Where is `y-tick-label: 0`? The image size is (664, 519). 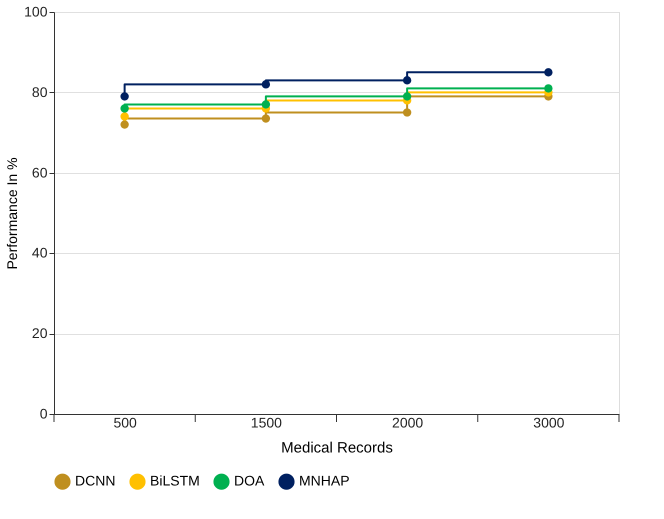
y-tick-label: 0 is located at coordinates (44, 414).